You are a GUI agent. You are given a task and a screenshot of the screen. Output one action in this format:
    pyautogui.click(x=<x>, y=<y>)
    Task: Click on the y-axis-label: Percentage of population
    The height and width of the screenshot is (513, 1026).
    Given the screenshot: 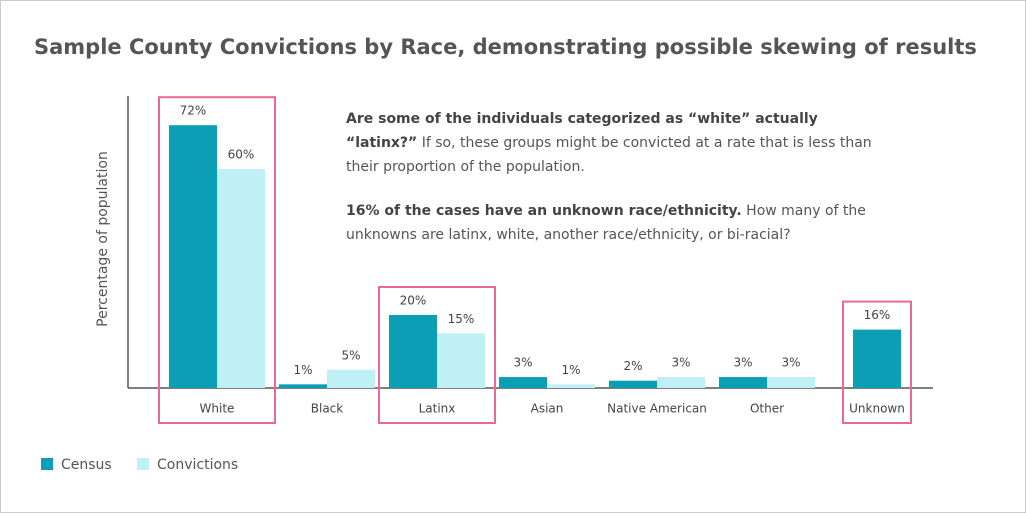 What is the action you would take?
    pyautogui.click(x=103, y=239)
    